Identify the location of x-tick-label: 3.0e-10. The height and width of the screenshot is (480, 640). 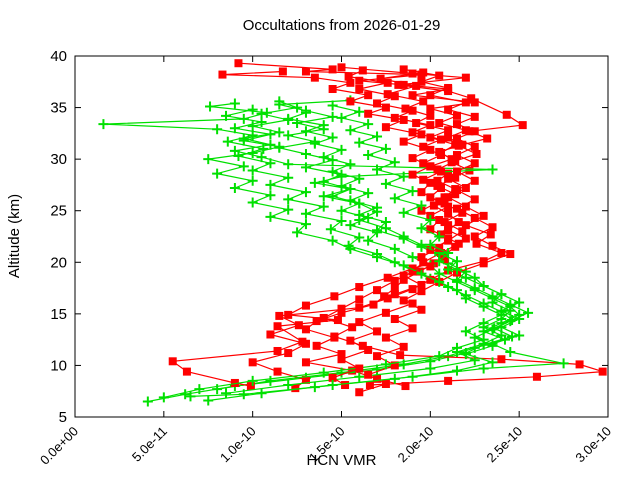
(593, 445).